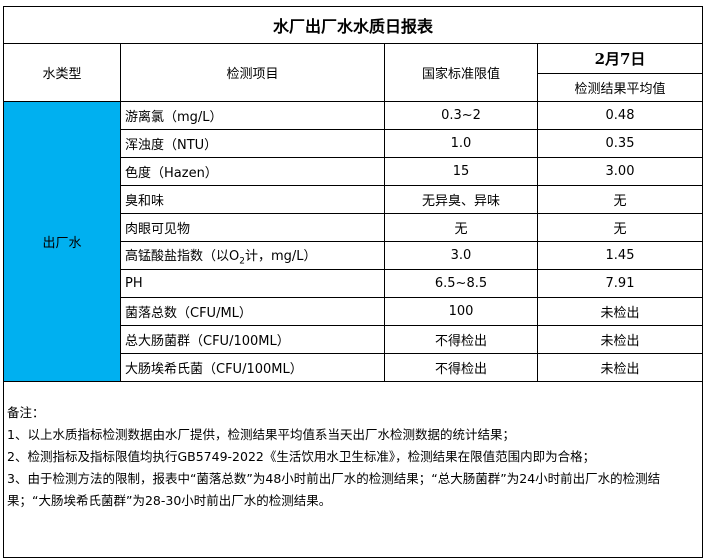 This screenshot has width=704, height=558. I want to click on item-cell: 高锰酸盐指数（以O2计，mg/L）, so click(252, 255).